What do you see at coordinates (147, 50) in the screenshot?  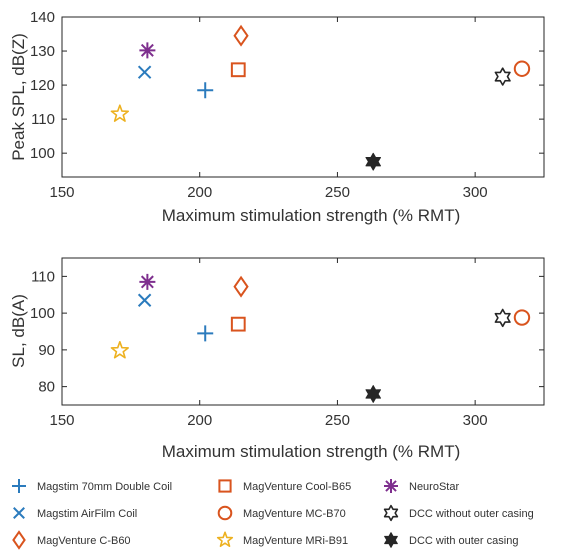 I see `peak-spl-point-neurostar` at bounding box center [147, 50].